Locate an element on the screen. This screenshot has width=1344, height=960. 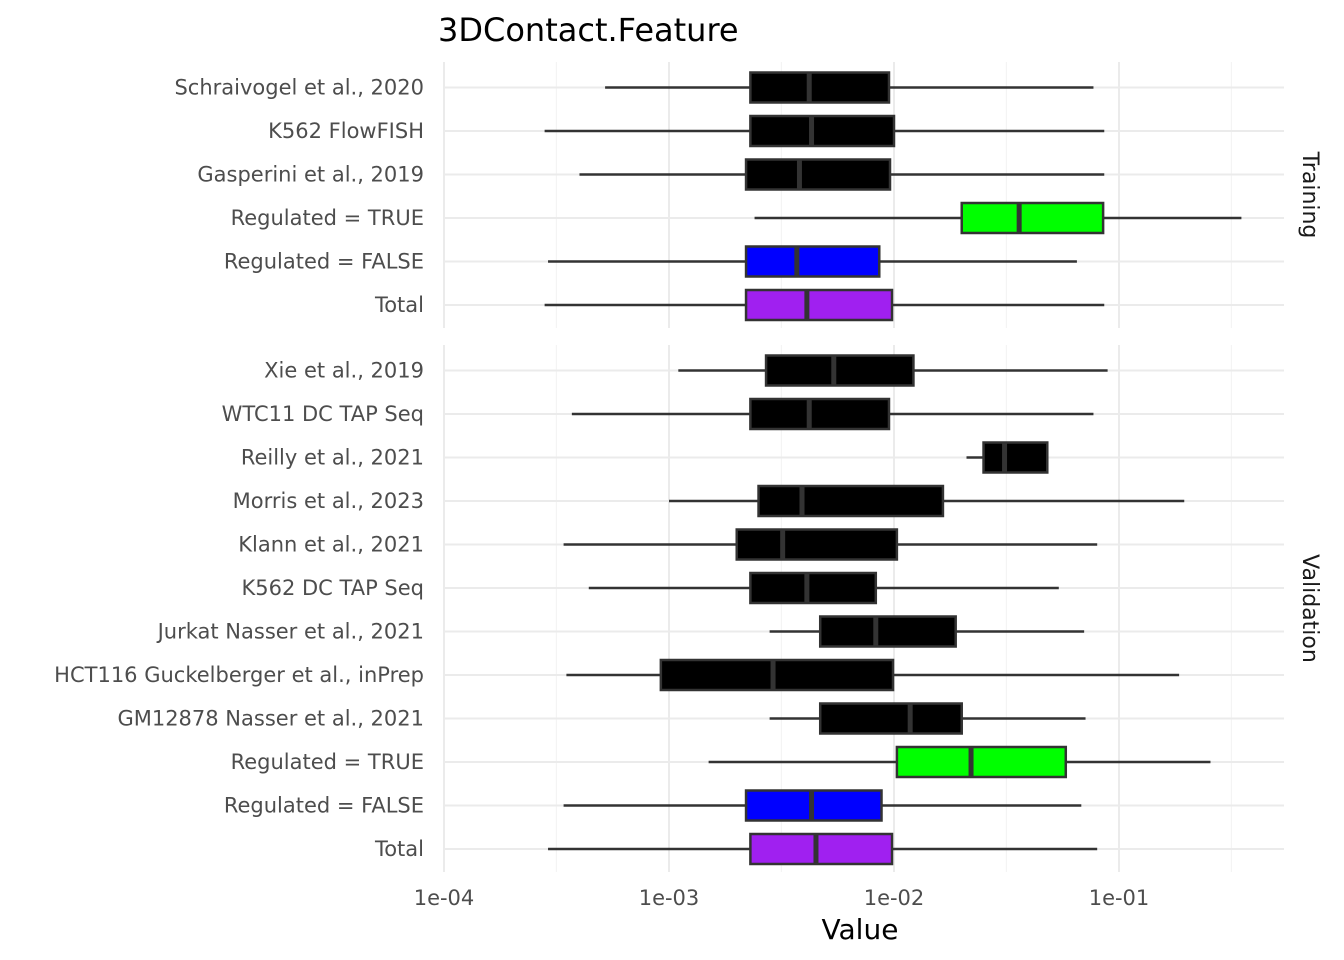
y-tick-label: K562 DC TAP Seq is located at coordinates (332, 588).